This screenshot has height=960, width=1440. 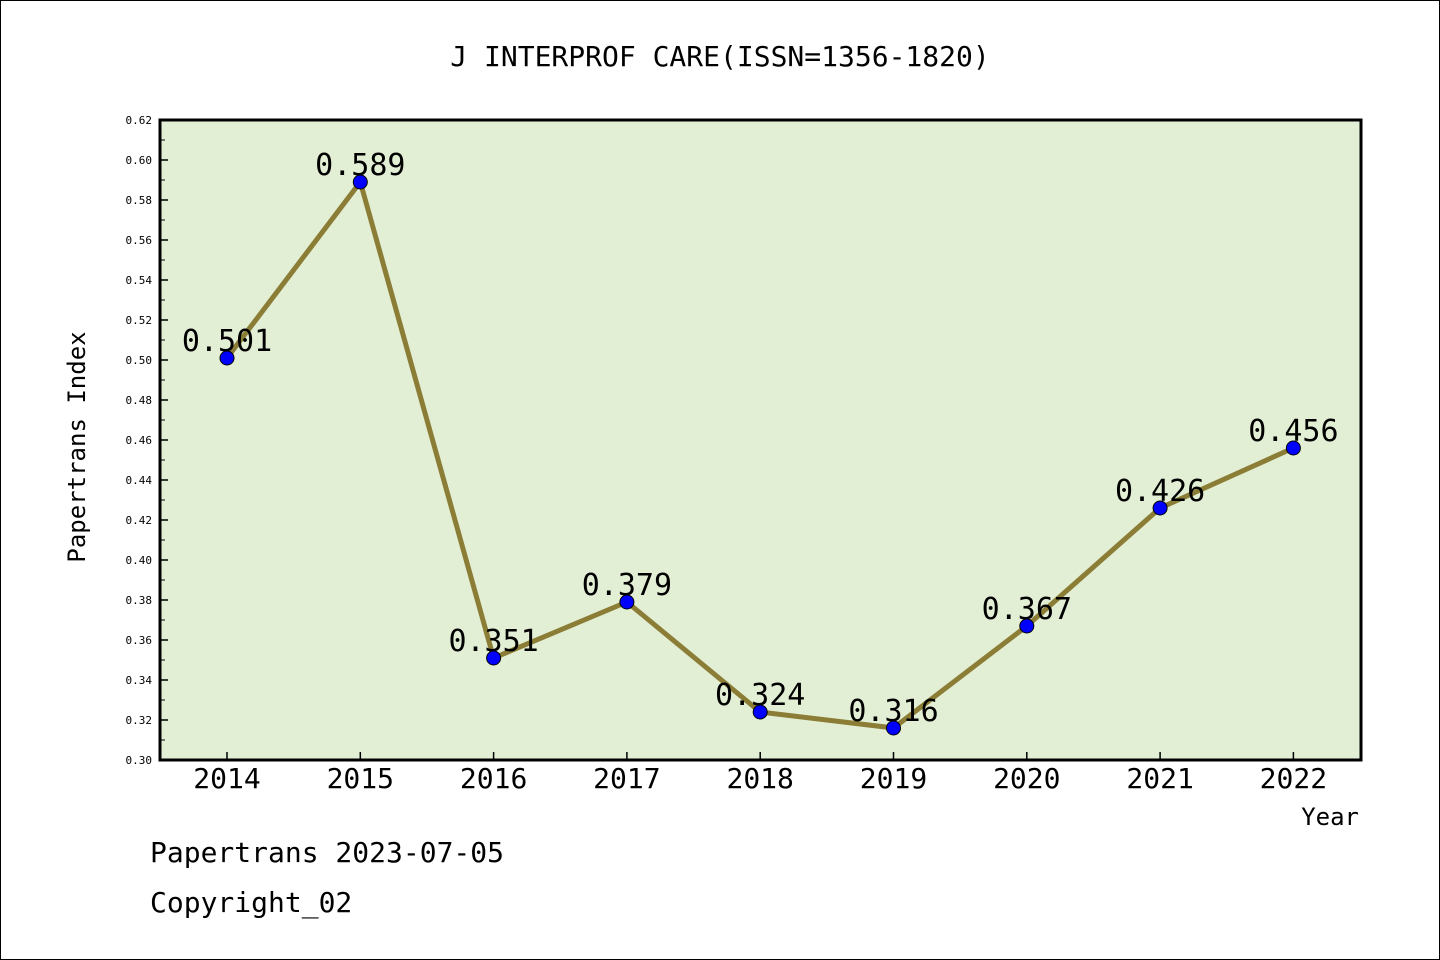 What do you see at coordinates (226, 778) in the screenshot?
I see `x-tick-label: 2014` at bounding box center [226, 778].